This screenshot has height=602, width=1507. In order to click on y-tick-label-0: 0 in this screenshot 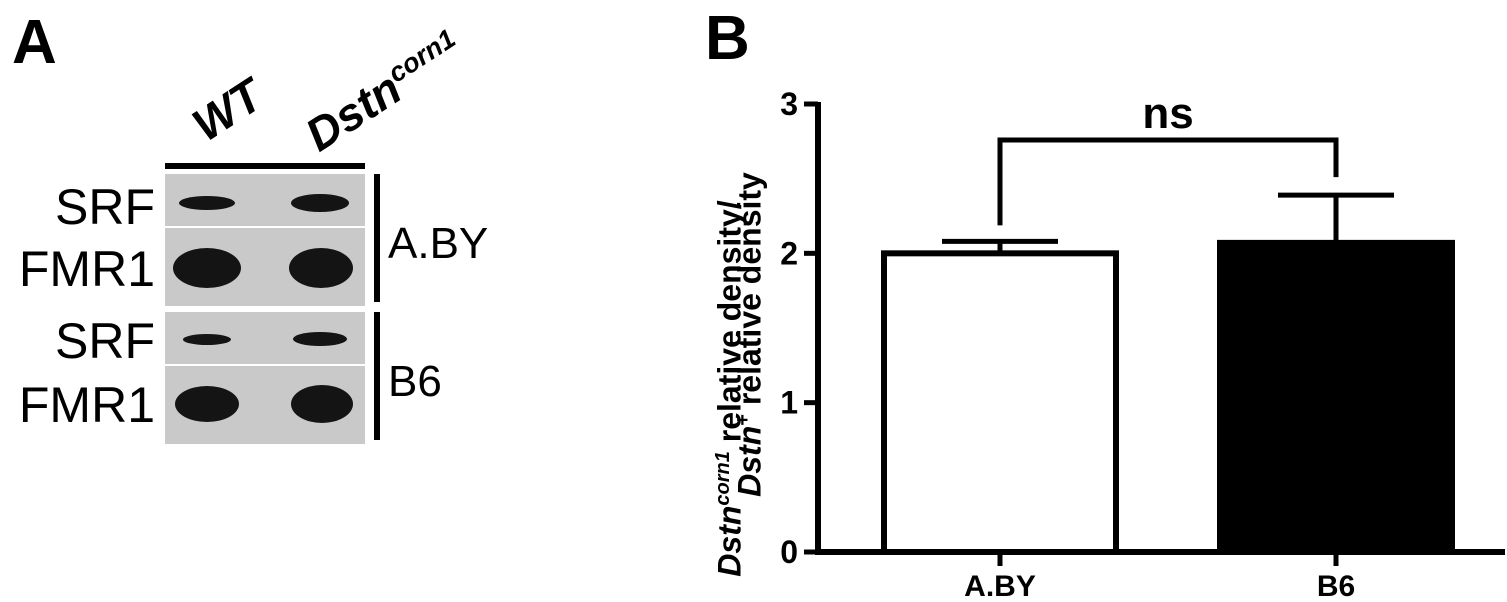, I will do `click(789, 552)`.